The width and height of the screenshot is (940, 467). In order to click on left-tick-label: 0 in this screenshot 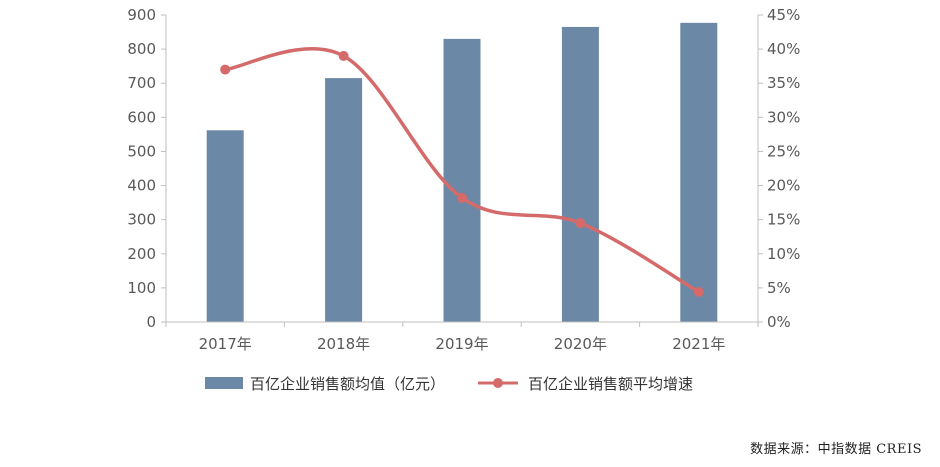, I will do `click(151, 322)`.